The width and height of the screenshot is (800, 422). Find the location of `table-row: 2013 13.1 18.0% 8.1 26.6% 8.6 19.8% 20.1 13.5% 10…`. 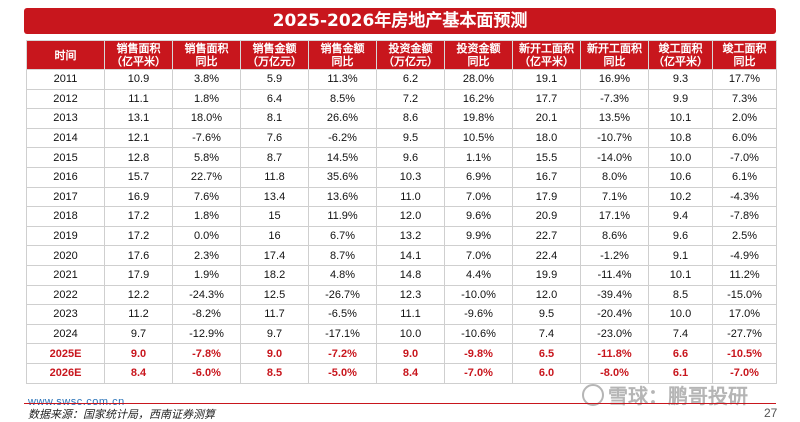

table-row: 2013 13.1 18.0% 8.1 26.6% 8.6 19.8% 20.1 13.5% 10… is located at coordinates (401, 118).